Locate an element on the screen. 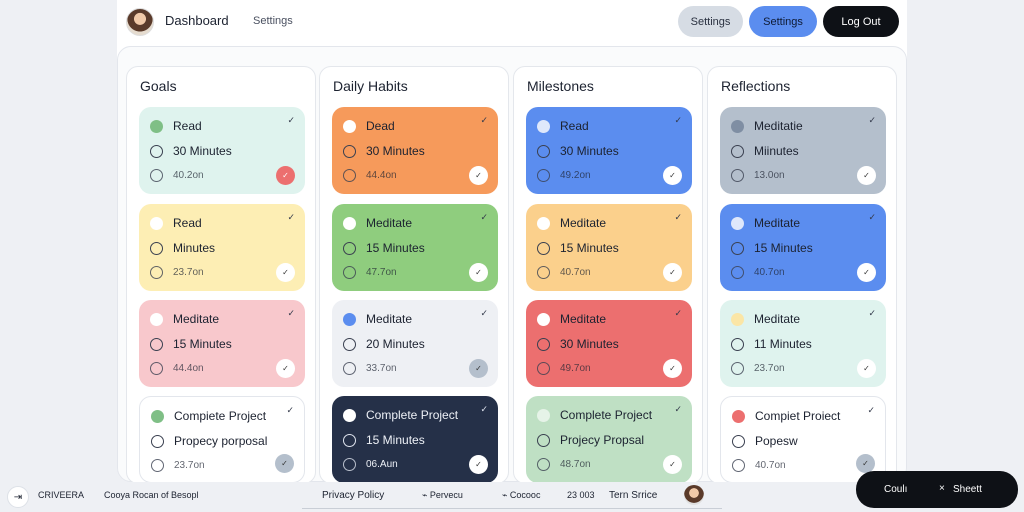 This screenshot has height=512, width=1024. card-meta: 49.7on is located at coordinates (575, 368).